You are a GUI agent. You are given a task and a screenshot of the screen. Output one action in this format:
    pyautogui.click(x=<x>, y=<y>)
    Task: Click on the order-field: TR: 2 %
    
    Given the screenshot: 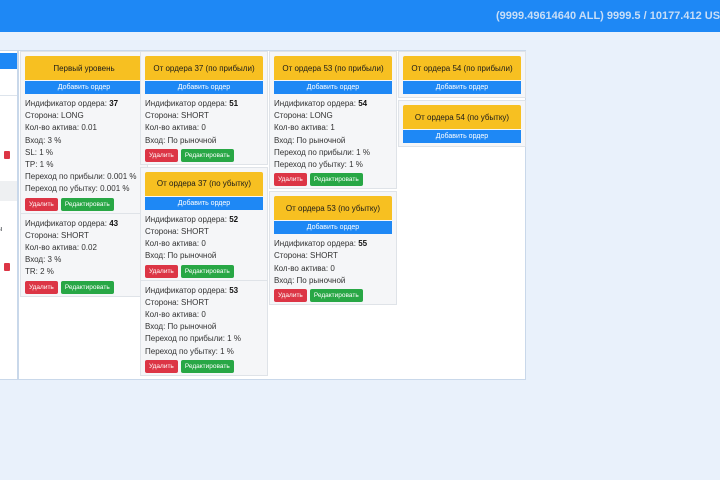 What is the action you would take?
    pyautogui.click(x=39, y=272)
    